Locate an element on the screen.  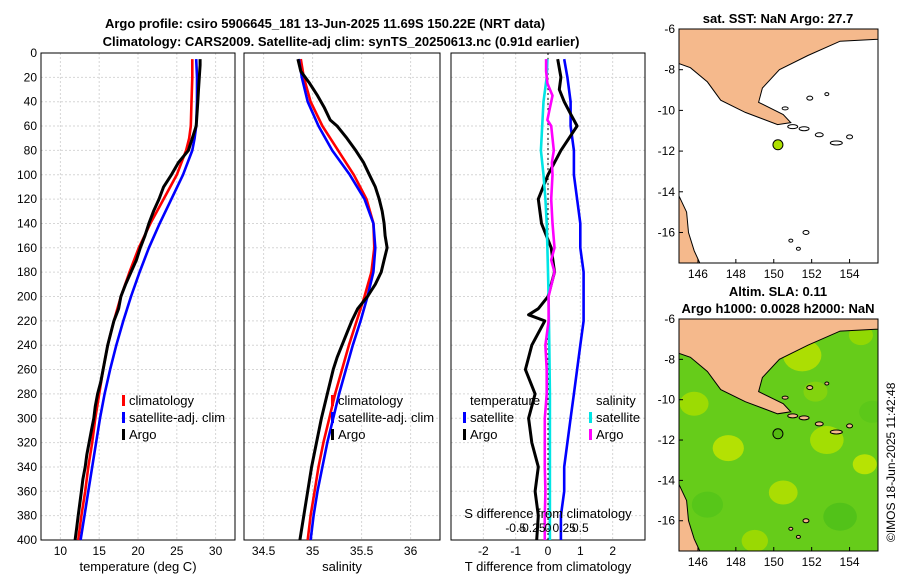
x-tick-label: 1 is located at coordinates (580, 551).